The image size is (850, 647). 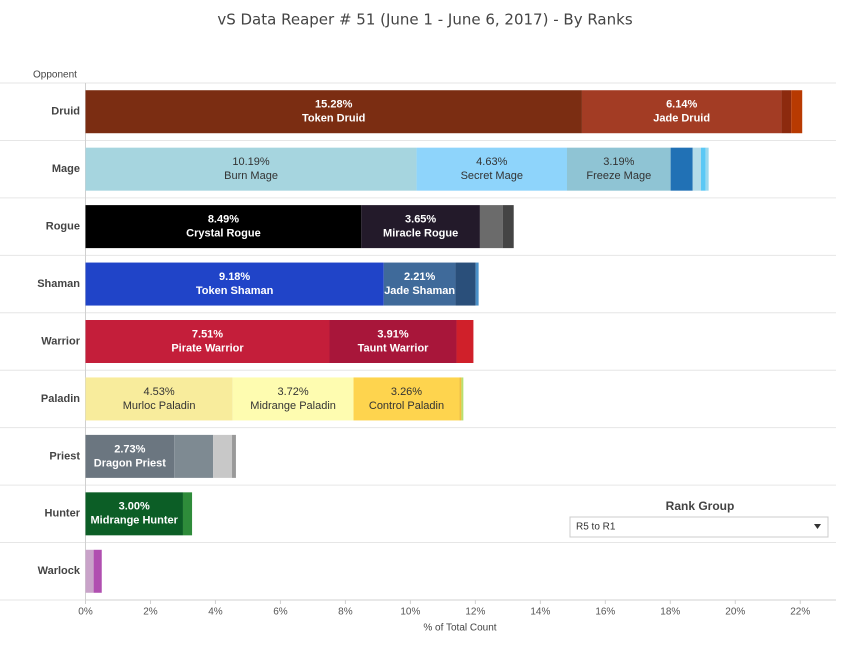 What do you see at coordinates (605, 612) in the screenshot?
I see `x-tick-label: 16%` at bounding box center [605, 612].